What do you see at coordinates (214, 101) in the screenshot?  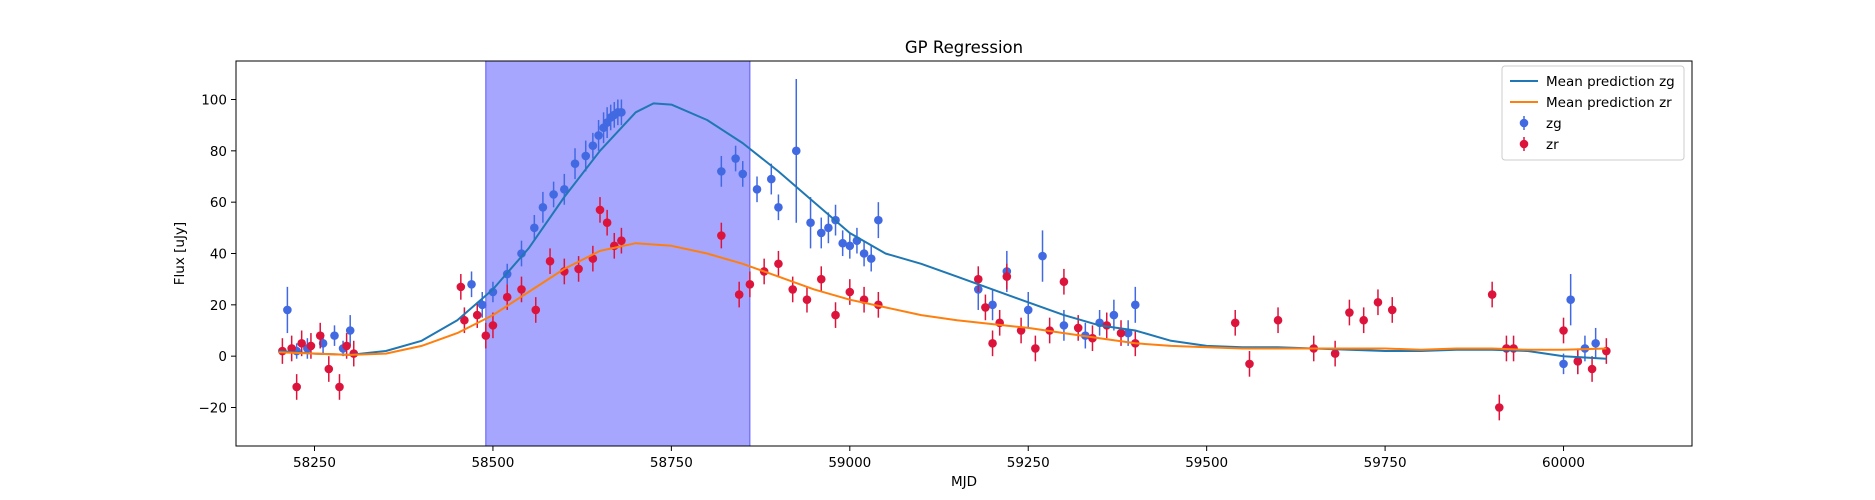 I see `y-tick-label: 100` at bounding box center [214, 101].